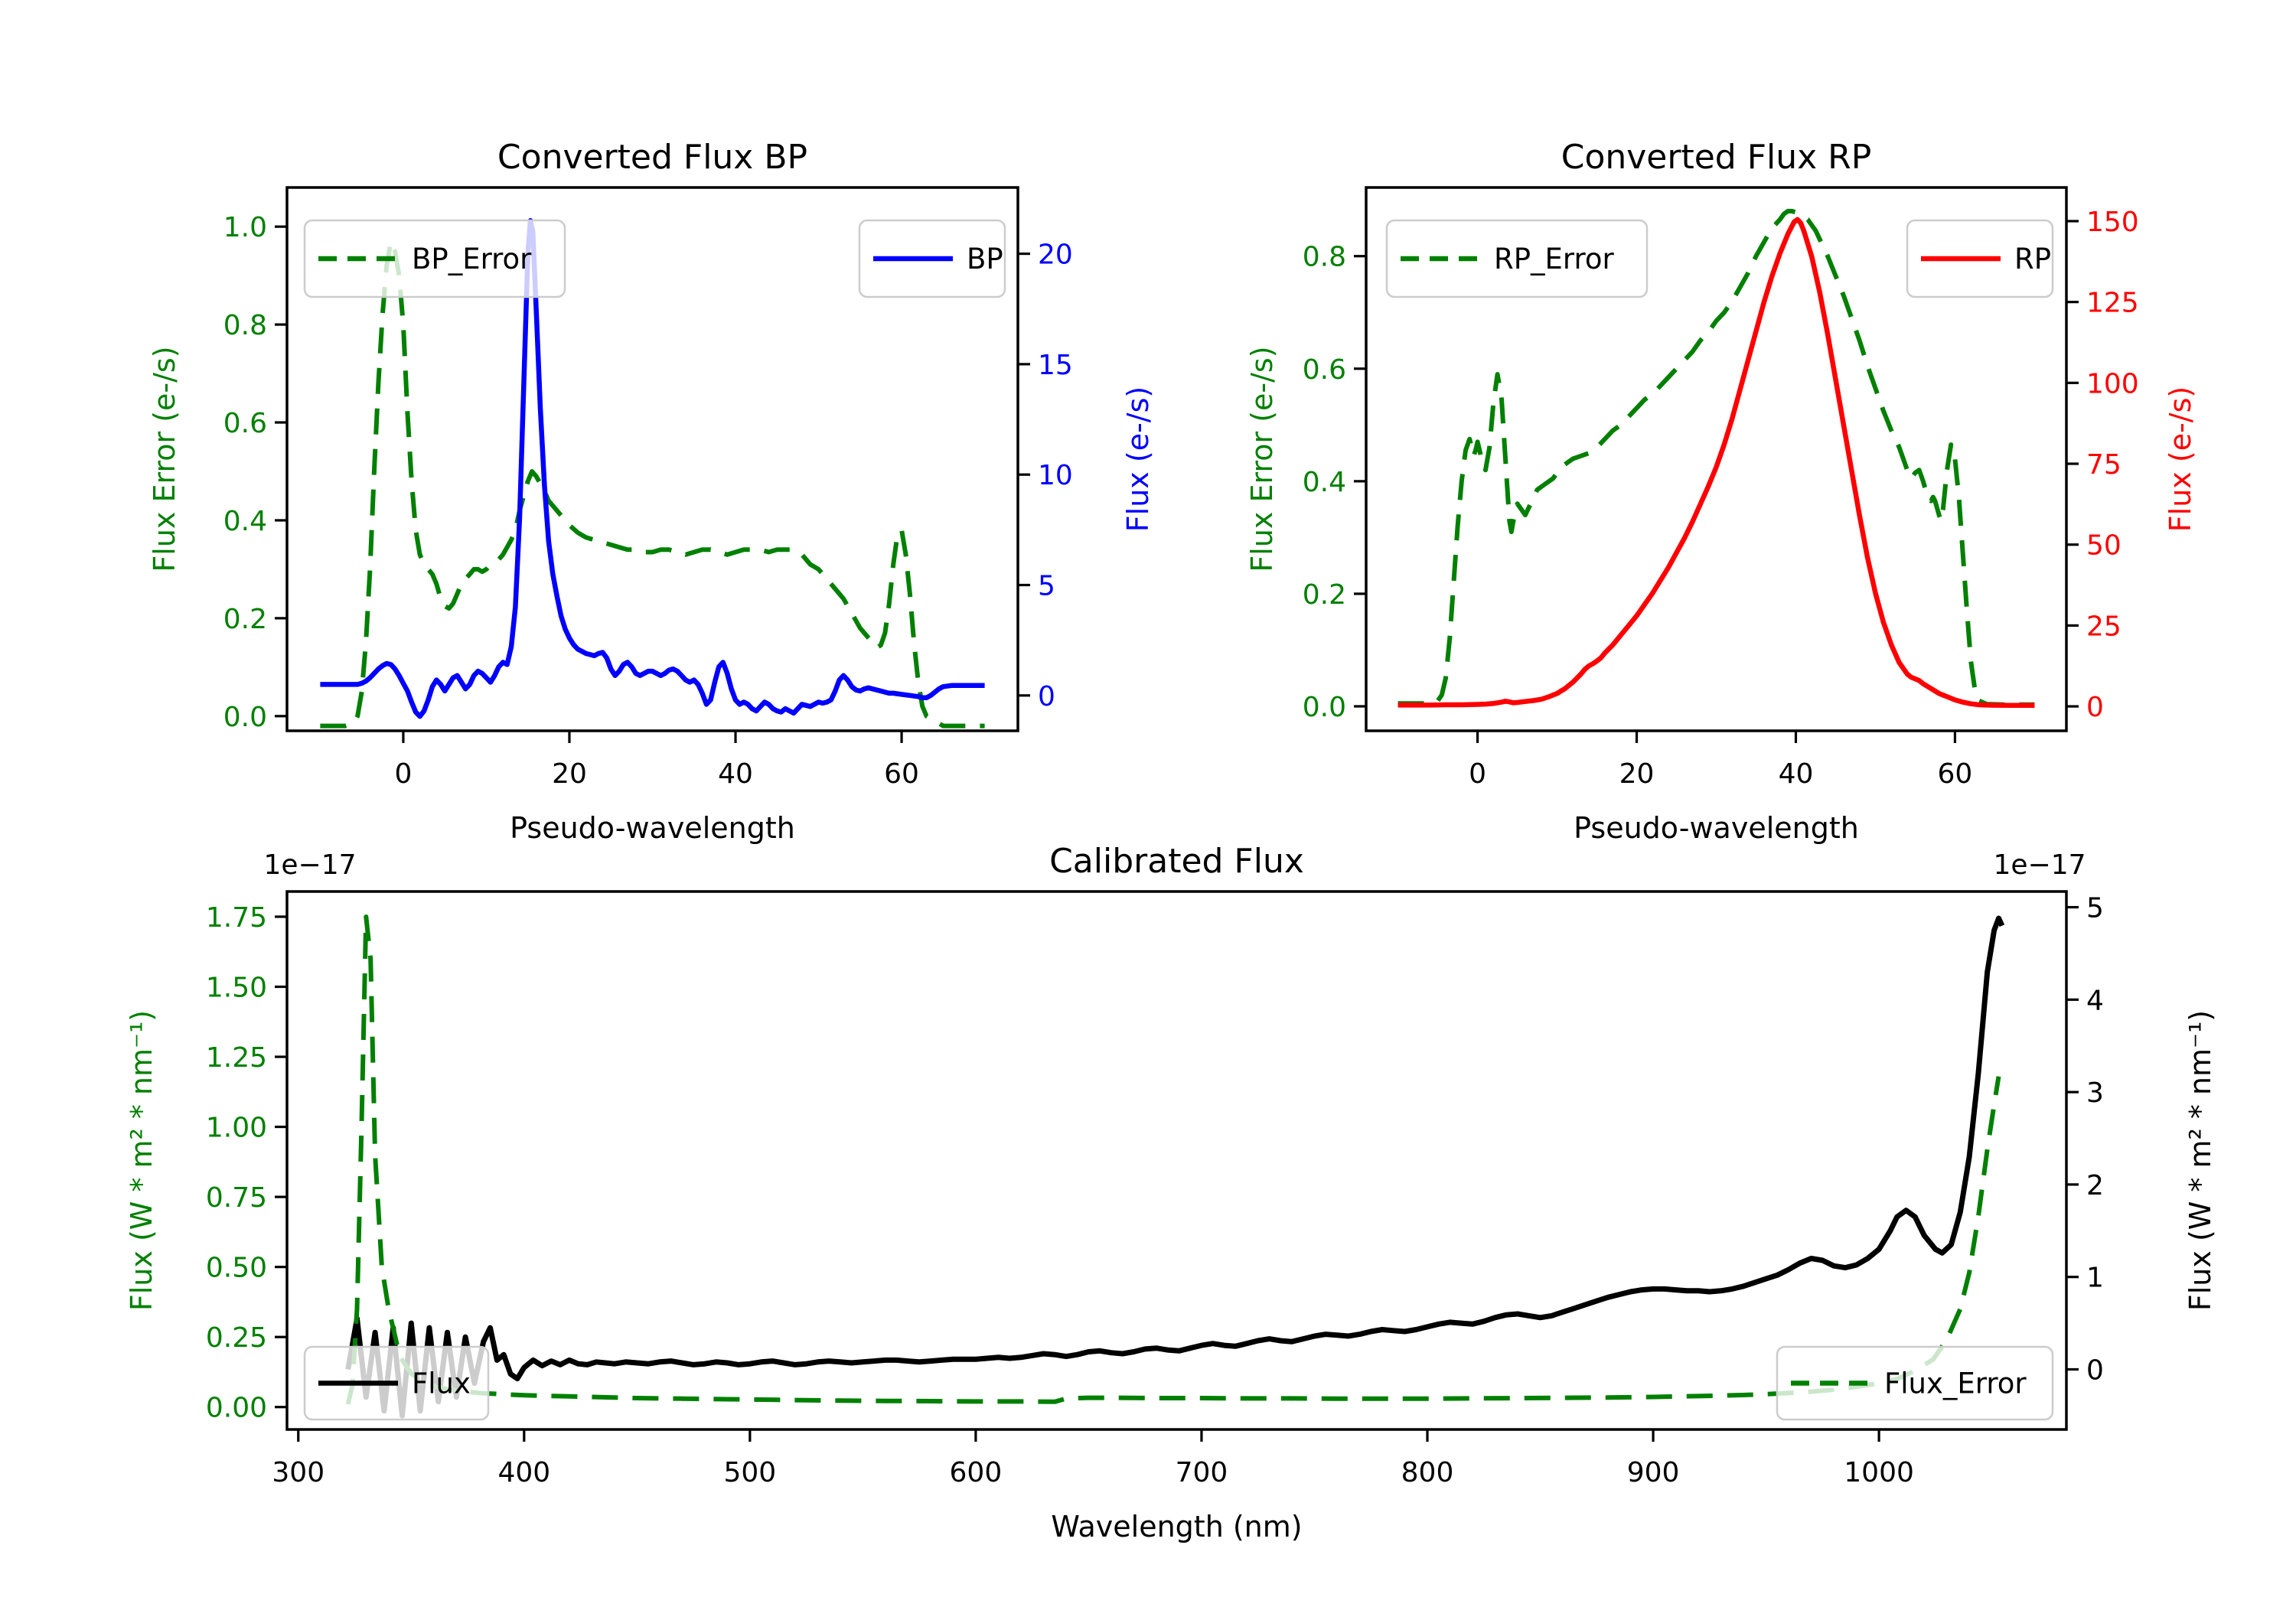 The height and width of the screenshot is (1607, 2296). What do you see at coordinates (2112, 223) in the screenshot?
I see `right-y-tick-label: 150` at bounding box center [2112, 223].